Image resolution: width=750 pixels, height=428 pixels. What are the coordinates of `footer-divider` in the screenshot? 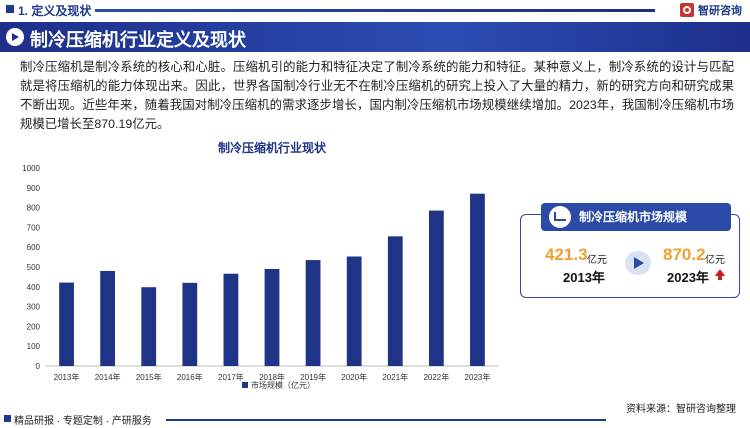 It's located at (386, 420).